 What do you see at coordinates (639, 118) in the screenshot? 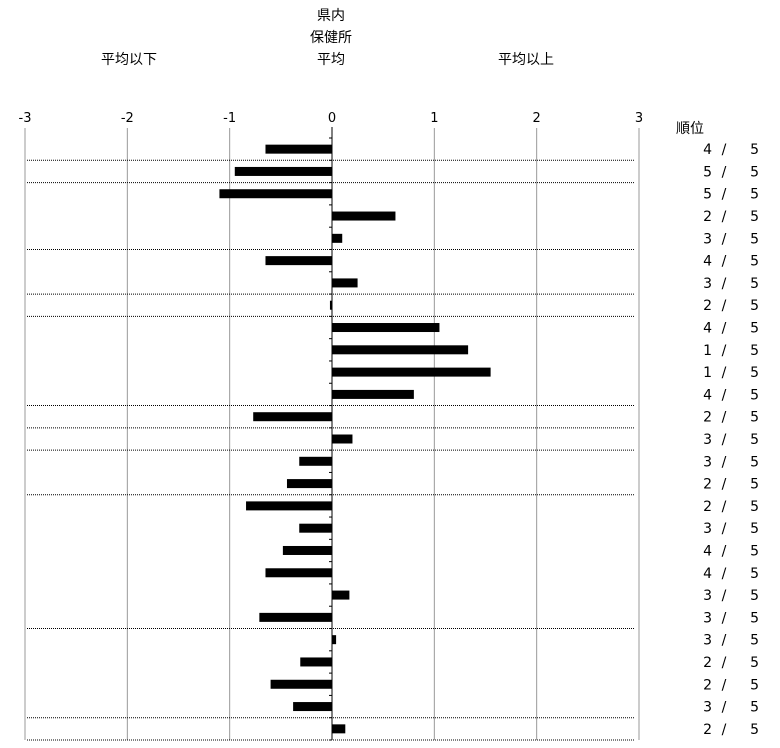
I see `x-tick-label: 3` at bounding box center [639, 118].